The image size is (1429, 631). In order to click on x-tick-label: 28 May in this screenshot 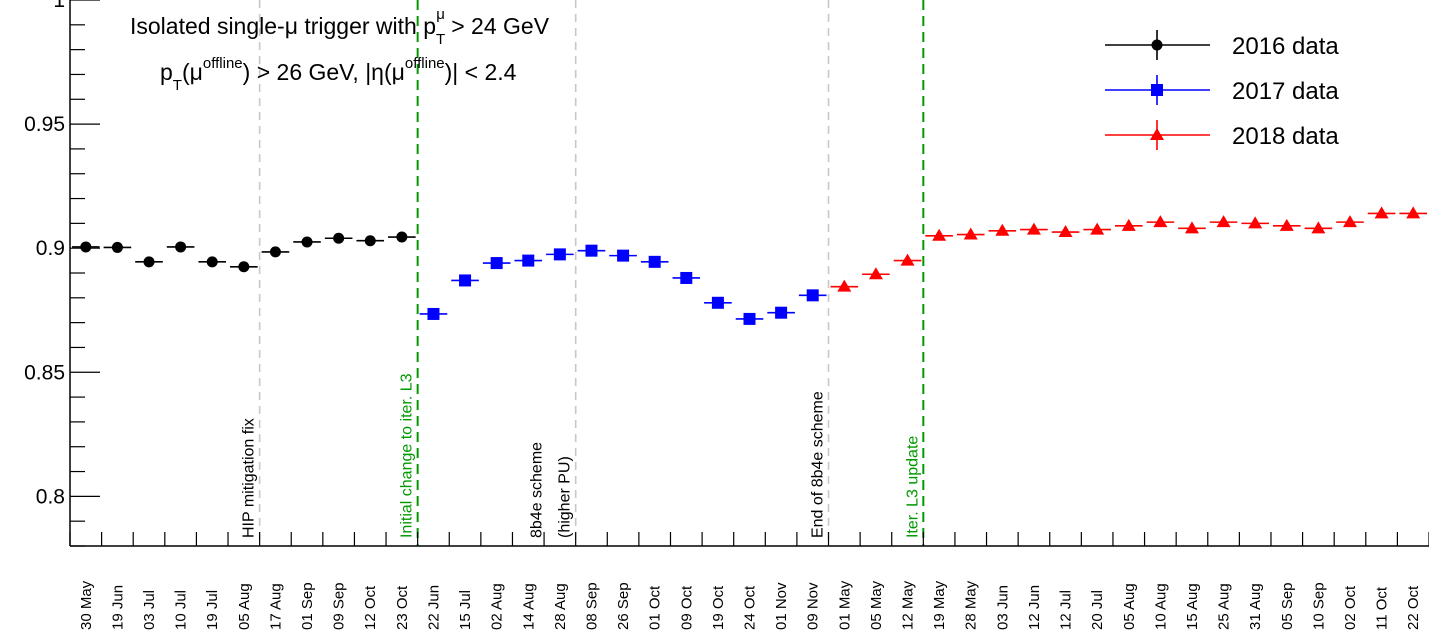, I will do `click(971, 605)`.